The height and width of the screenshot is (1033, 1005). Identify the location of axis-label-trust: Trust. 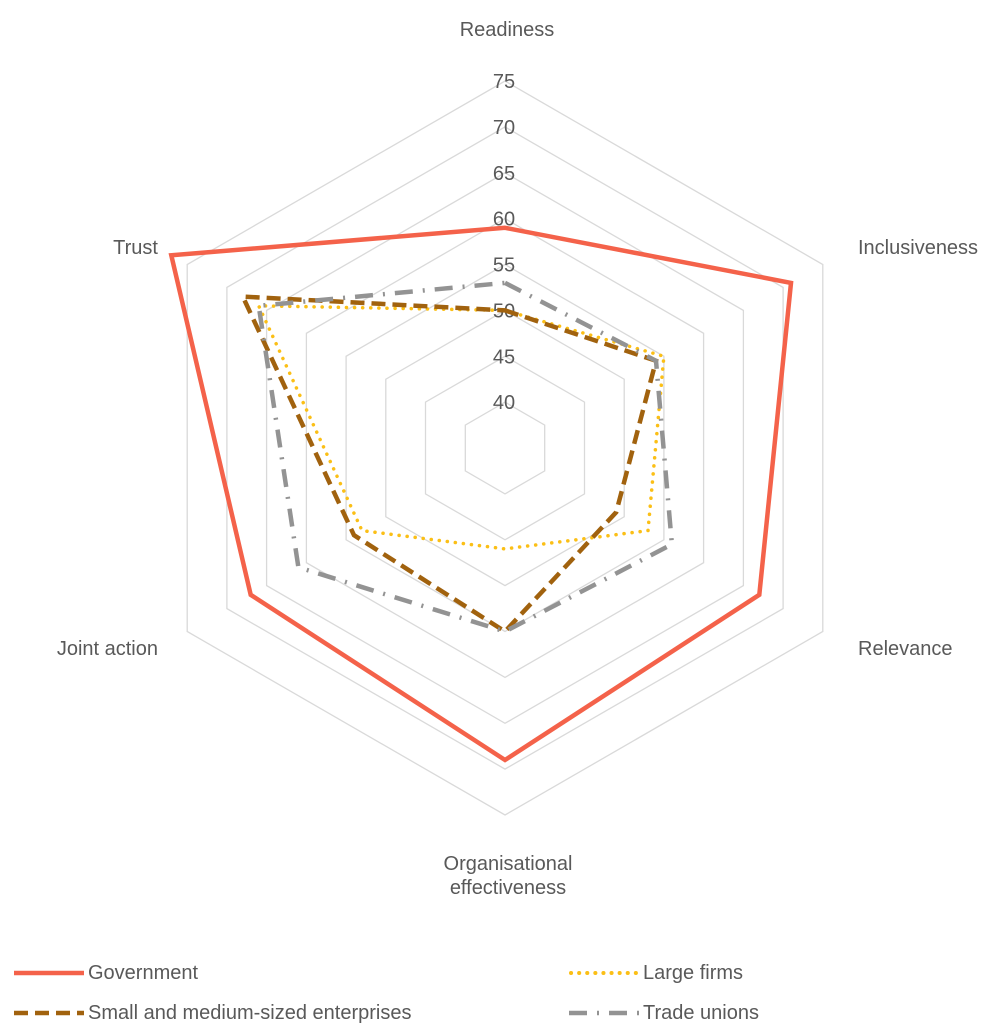
(135, 248).